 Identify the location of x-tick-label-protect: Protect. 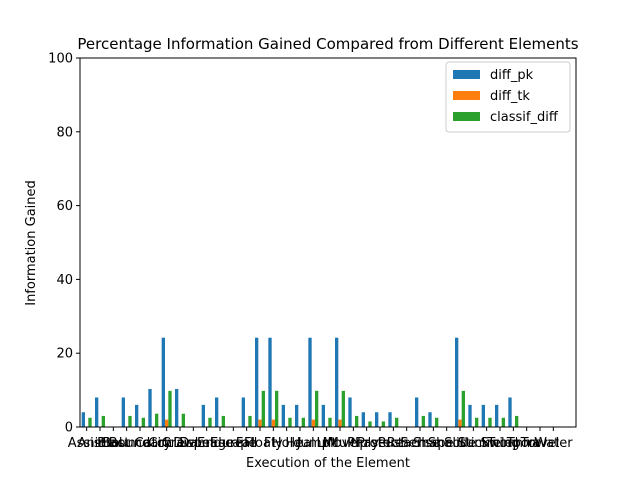
(380, 443).